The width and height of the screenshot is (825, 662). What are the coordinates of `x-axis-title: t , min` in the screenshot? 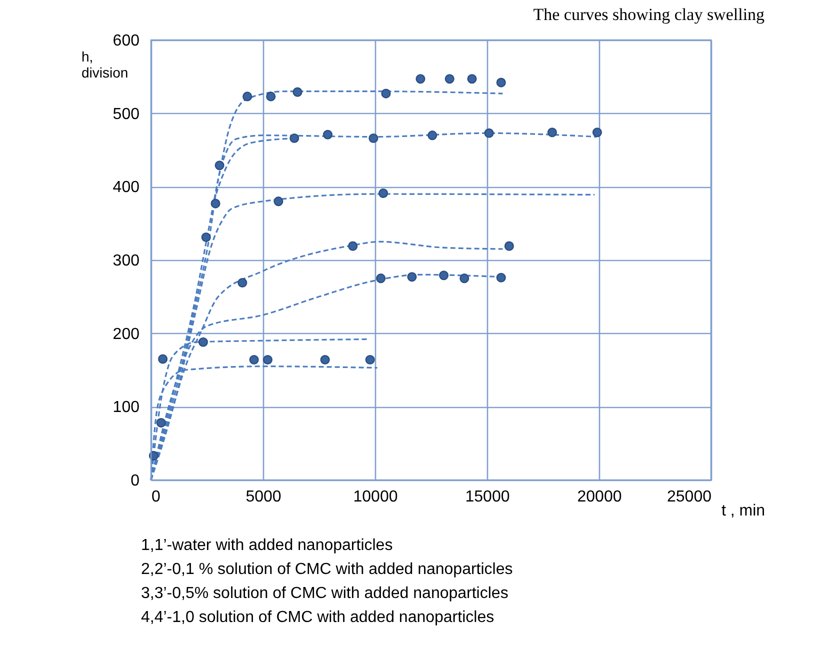 It's located at (744, 511).